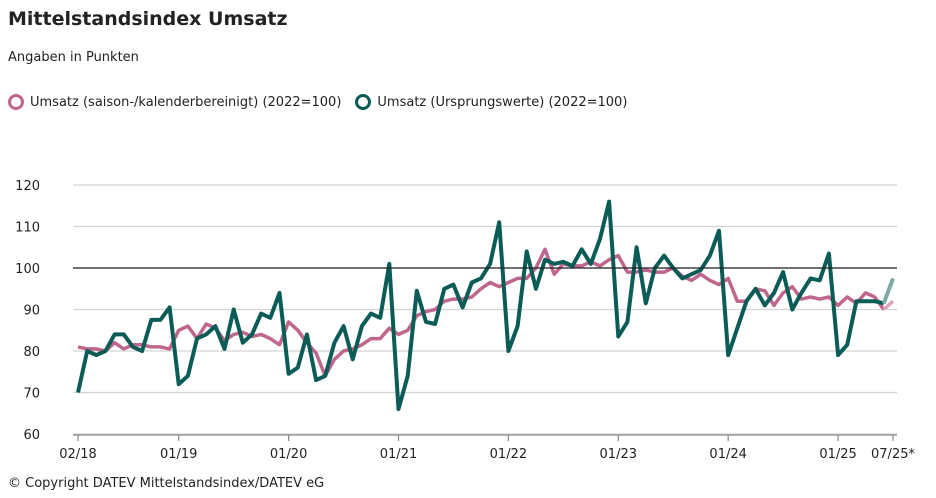 The width and height of the screenshot is (936, 498). I want to click on x-tick-label: 01/23, so click(618, 454).